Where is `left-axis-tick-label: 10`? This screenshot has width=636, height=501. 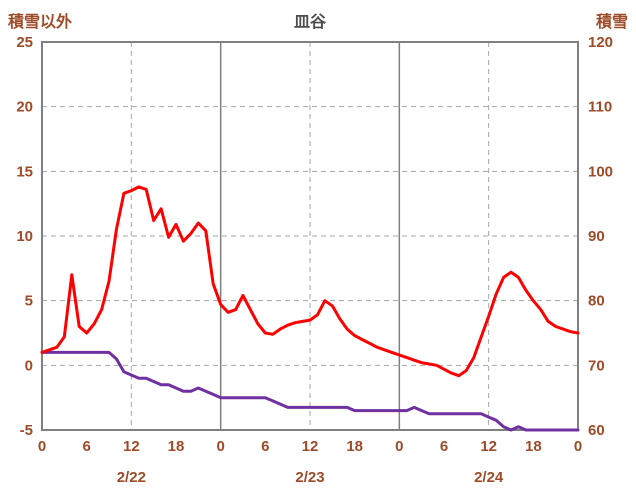 left-axis-tick-label: 10 is located at coordinates (24, 236).